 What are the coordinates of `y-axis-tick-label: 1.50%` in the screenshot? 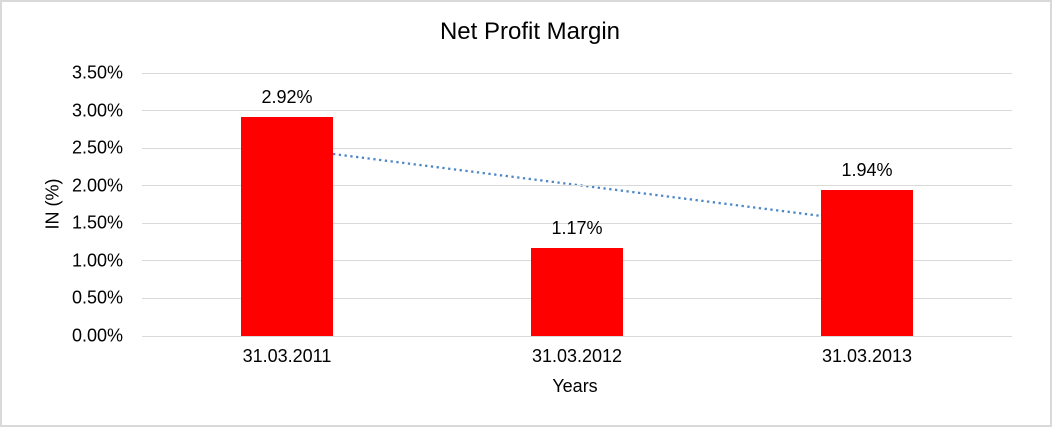 It's located at (97, 222).